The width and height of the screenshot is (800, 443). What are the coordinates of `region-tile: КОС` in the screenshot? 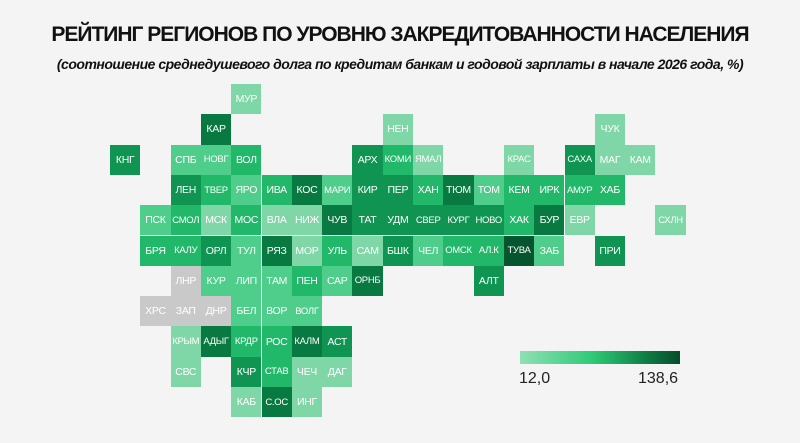 It's located at (307, 190).